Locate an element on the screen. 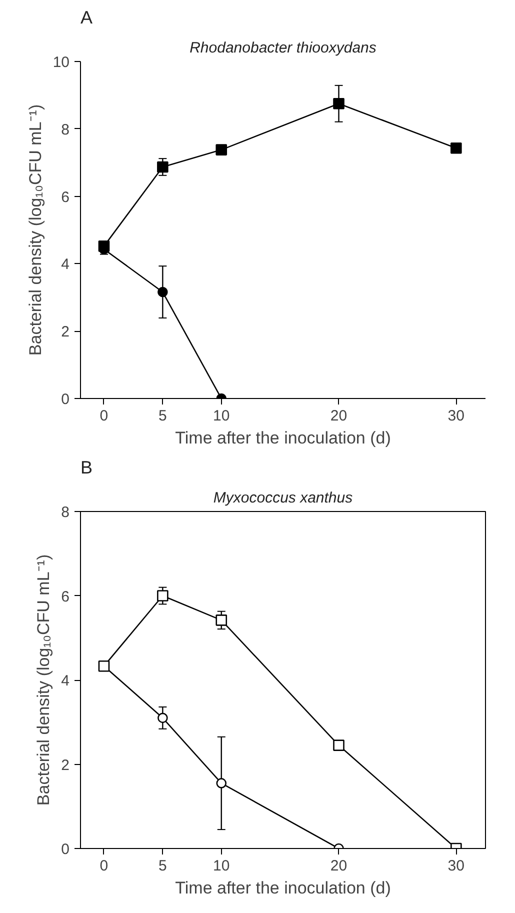 The width and height of the screenshot is (515, 913). y-tick-label: 10 is located at coordinates (61, 62).